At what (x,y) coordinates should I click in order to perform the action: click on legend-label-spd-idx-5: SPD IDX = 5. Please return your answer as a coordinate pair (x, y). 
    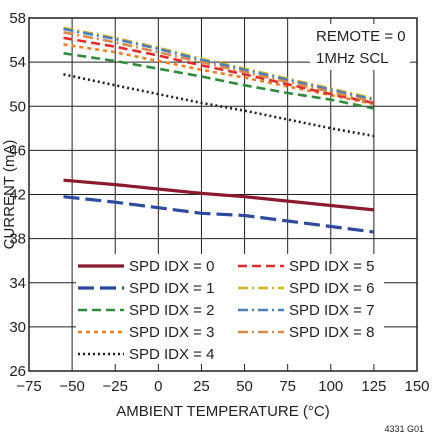
    Looking at the image, I should click on (331, 266).